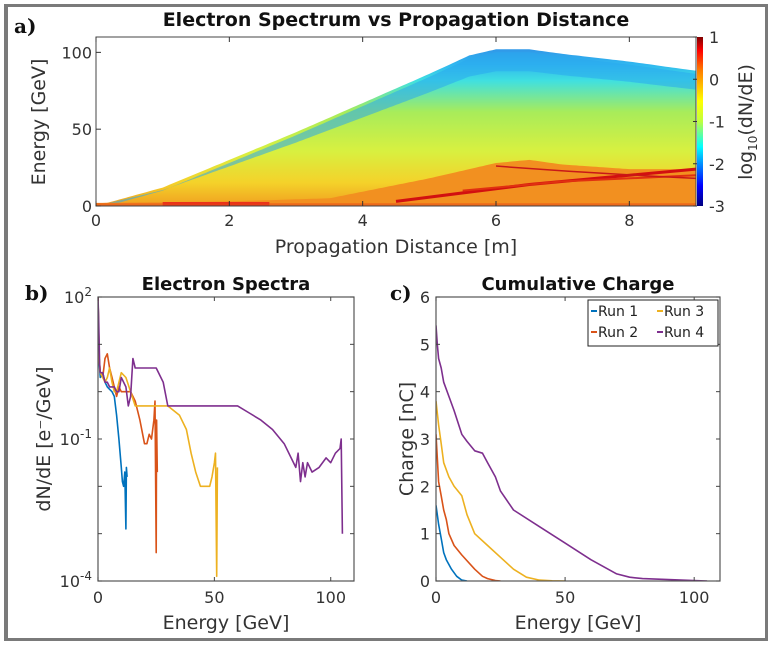 The width and height of the screenshot is (776, 649). I want to click on panel-c-ylabel: Charge [nC], so click(407, 439).